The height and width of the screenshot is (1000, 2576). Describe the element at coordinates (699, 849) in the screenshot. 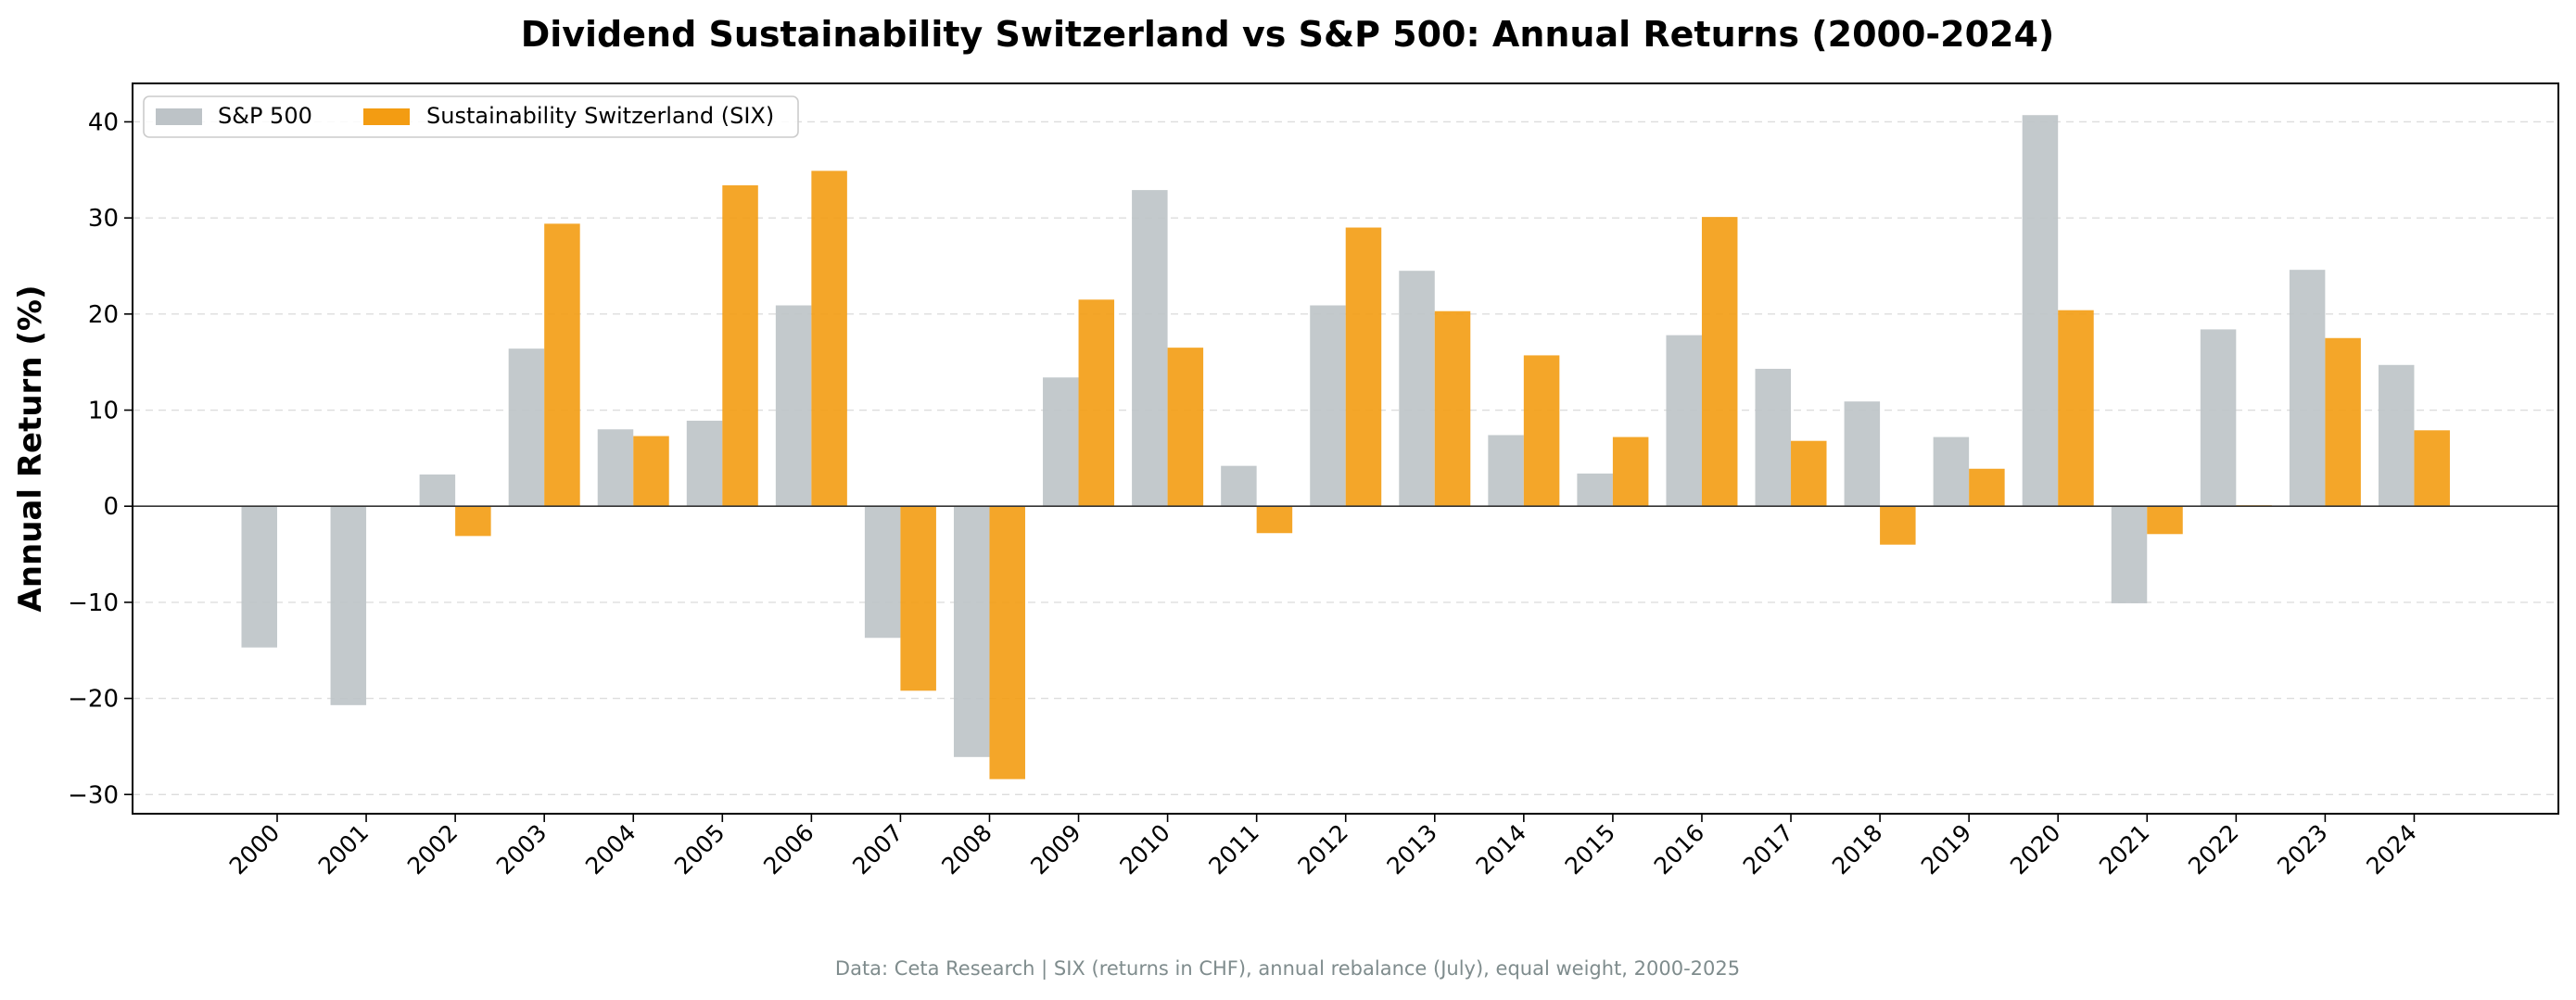

I see `x-tick-label: 2005` at that location.